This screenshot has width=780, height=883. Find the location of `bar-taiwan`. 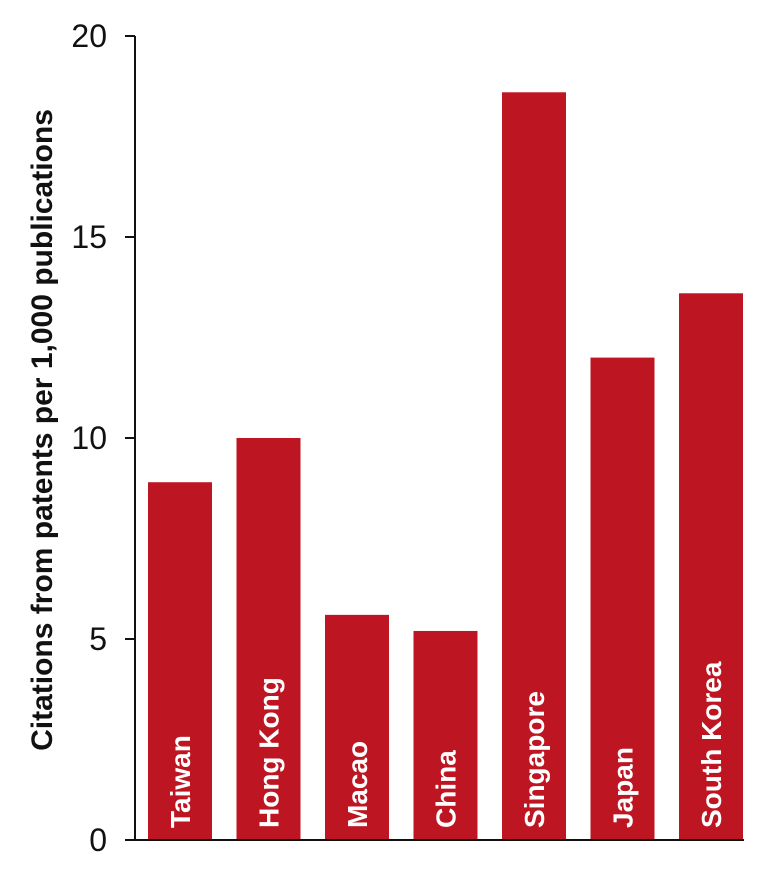

bar-taiwan is located at coordinates (180, 661).